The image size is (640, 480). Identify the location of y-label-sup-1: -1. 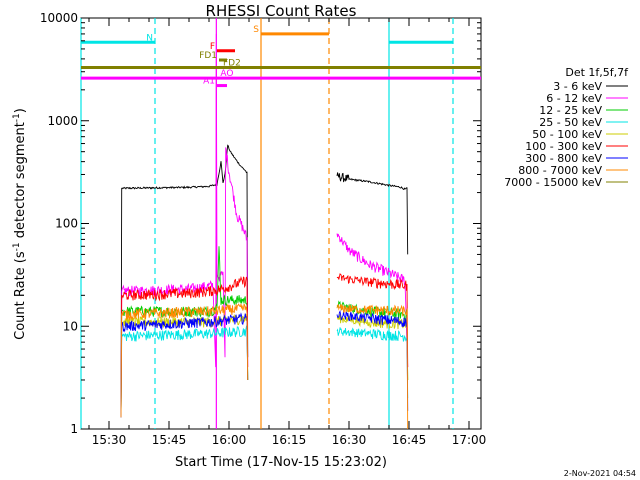
(17, 246).